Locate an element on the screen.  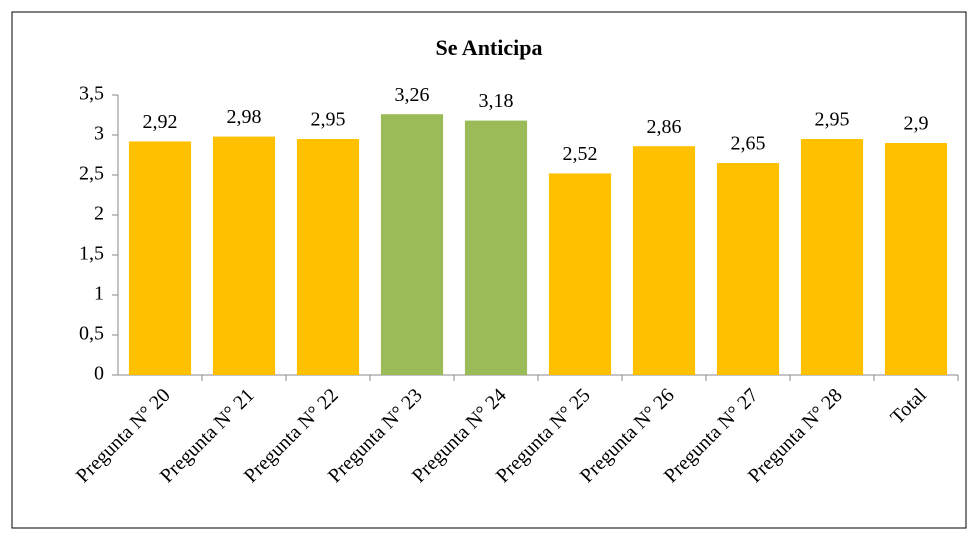
value-label: 3,26 is located at coordinates (412, 95).